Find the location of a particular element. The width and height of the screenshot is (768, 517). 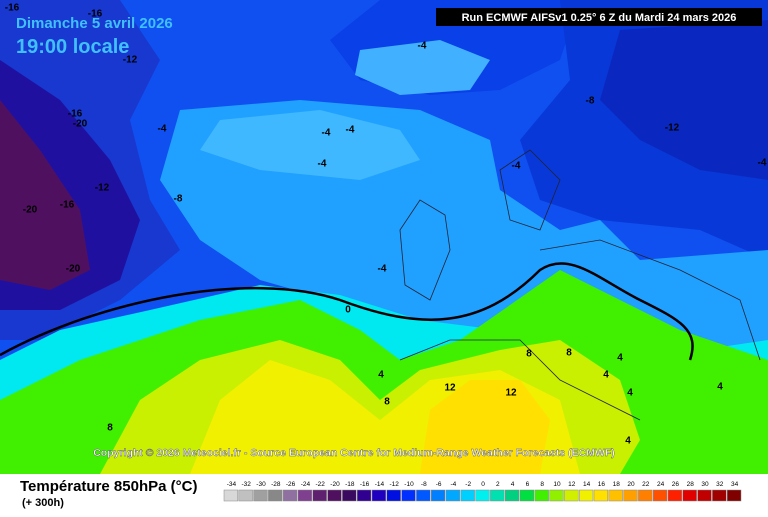

colorbar-tick: -14 is located at coordinates (380, 484).